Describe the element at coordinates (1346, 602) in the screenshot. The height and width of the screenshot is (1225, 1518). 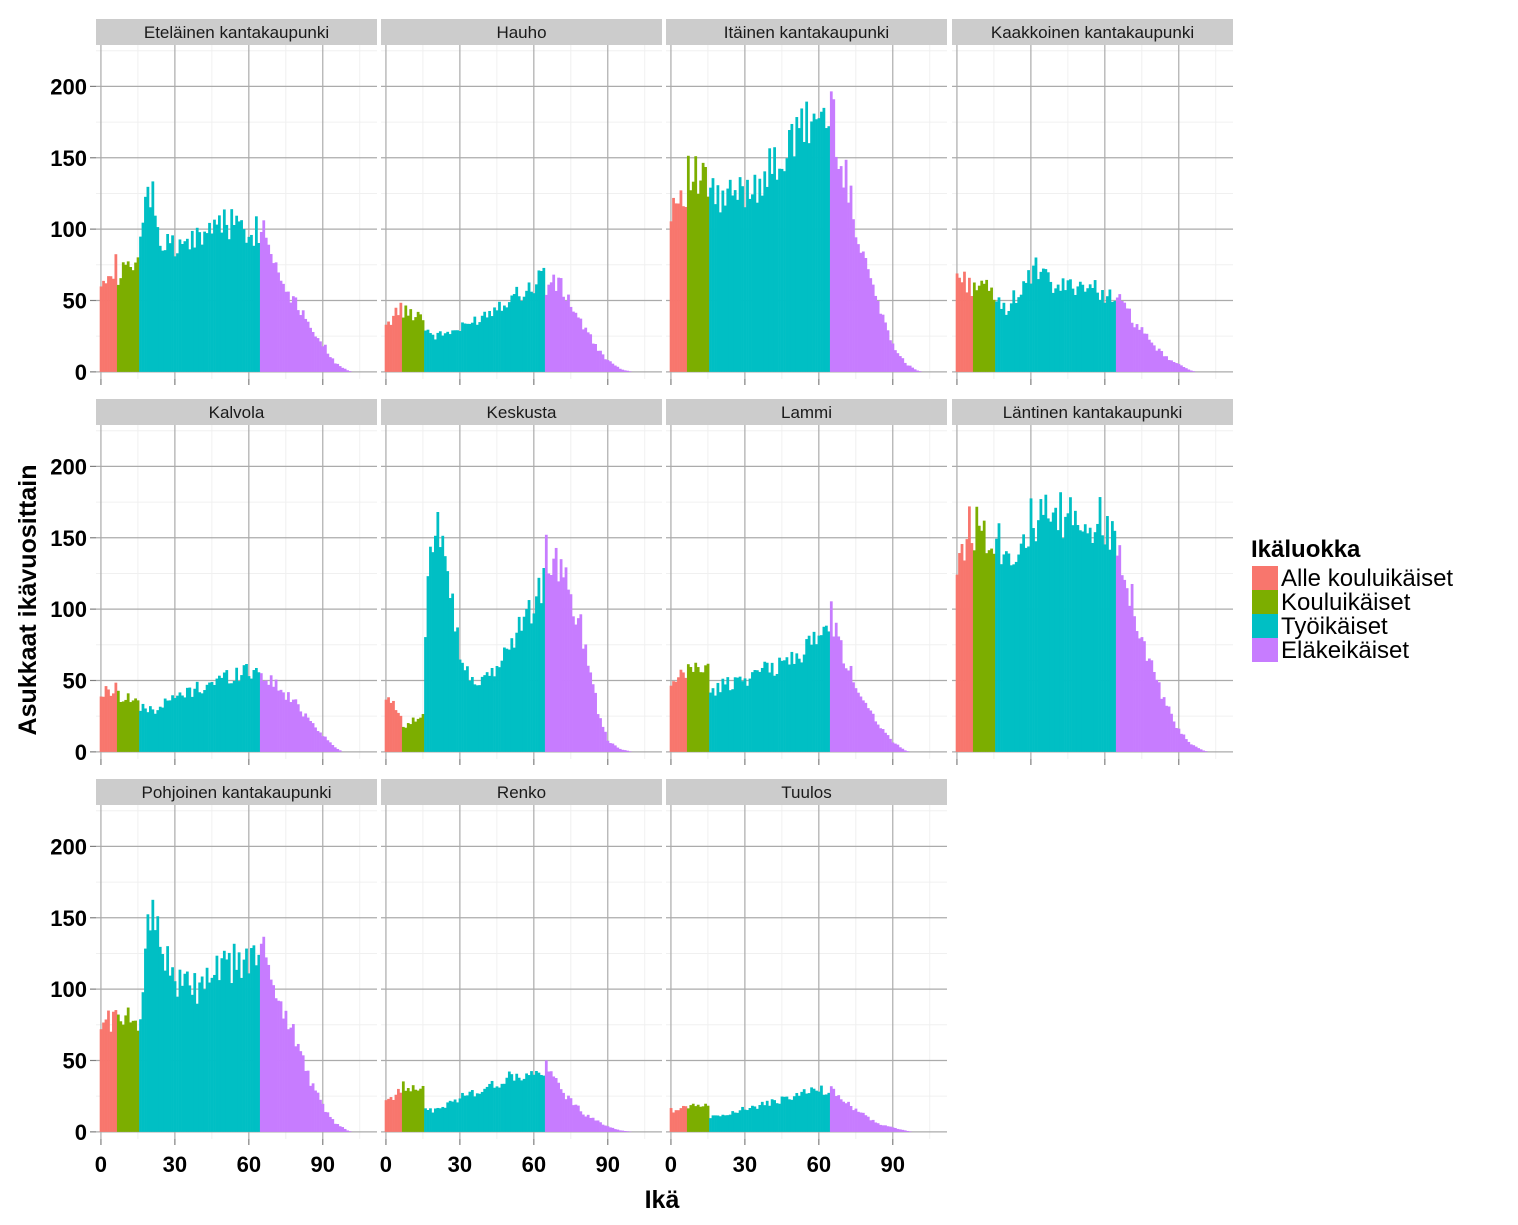
I see `legend-label-kouluikaiset: Kouluikäiset` at that location.